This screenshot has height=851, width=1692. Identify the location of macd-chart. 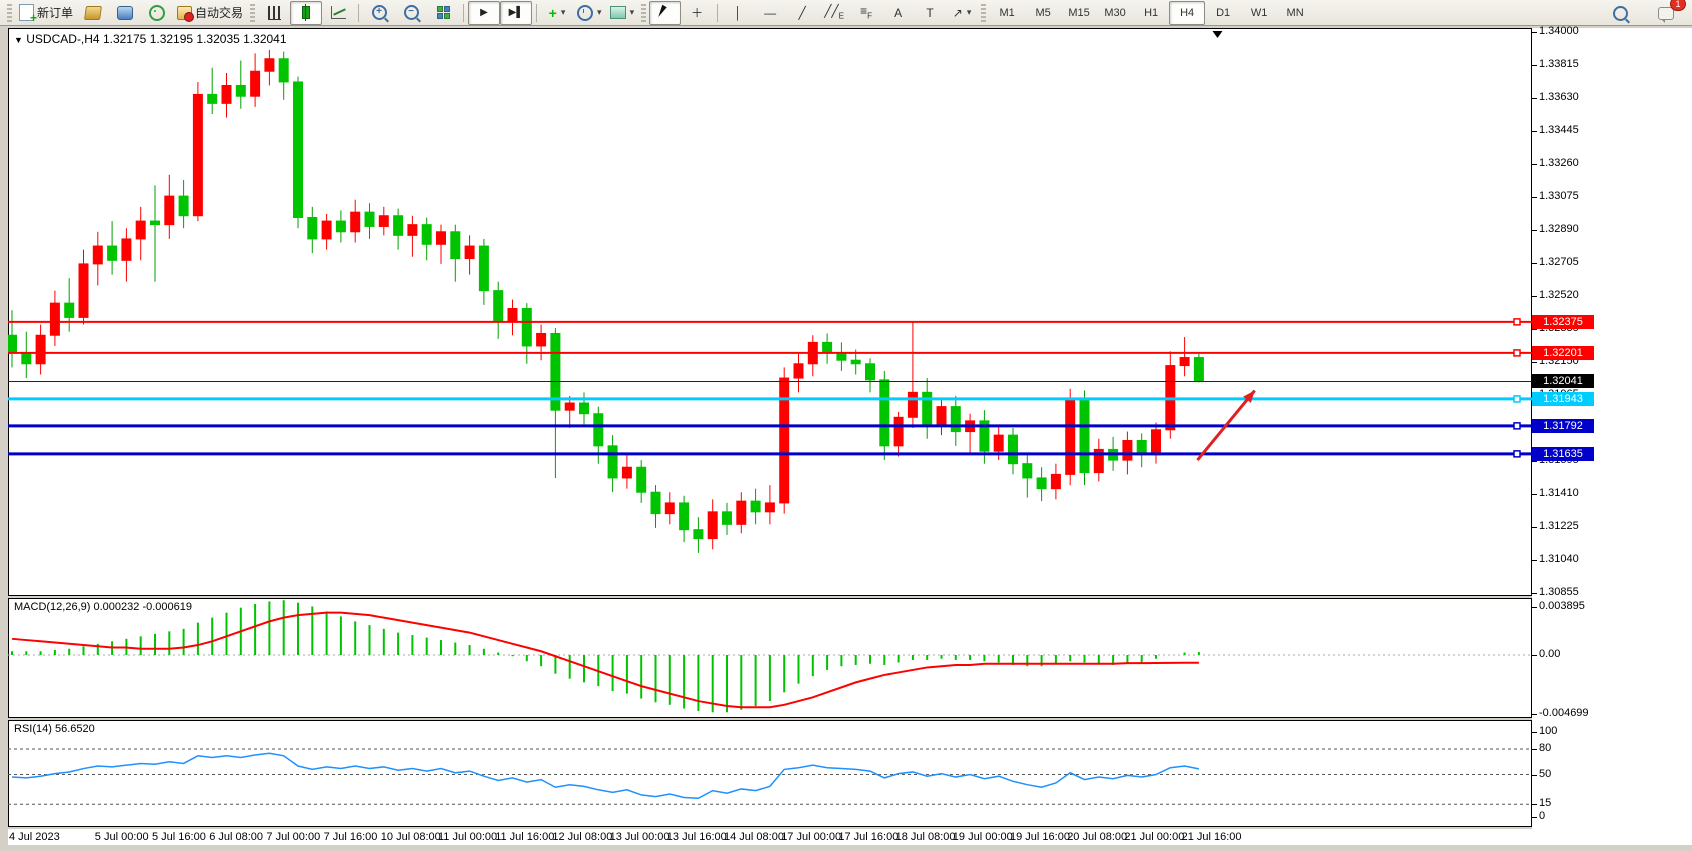
(770, 658).